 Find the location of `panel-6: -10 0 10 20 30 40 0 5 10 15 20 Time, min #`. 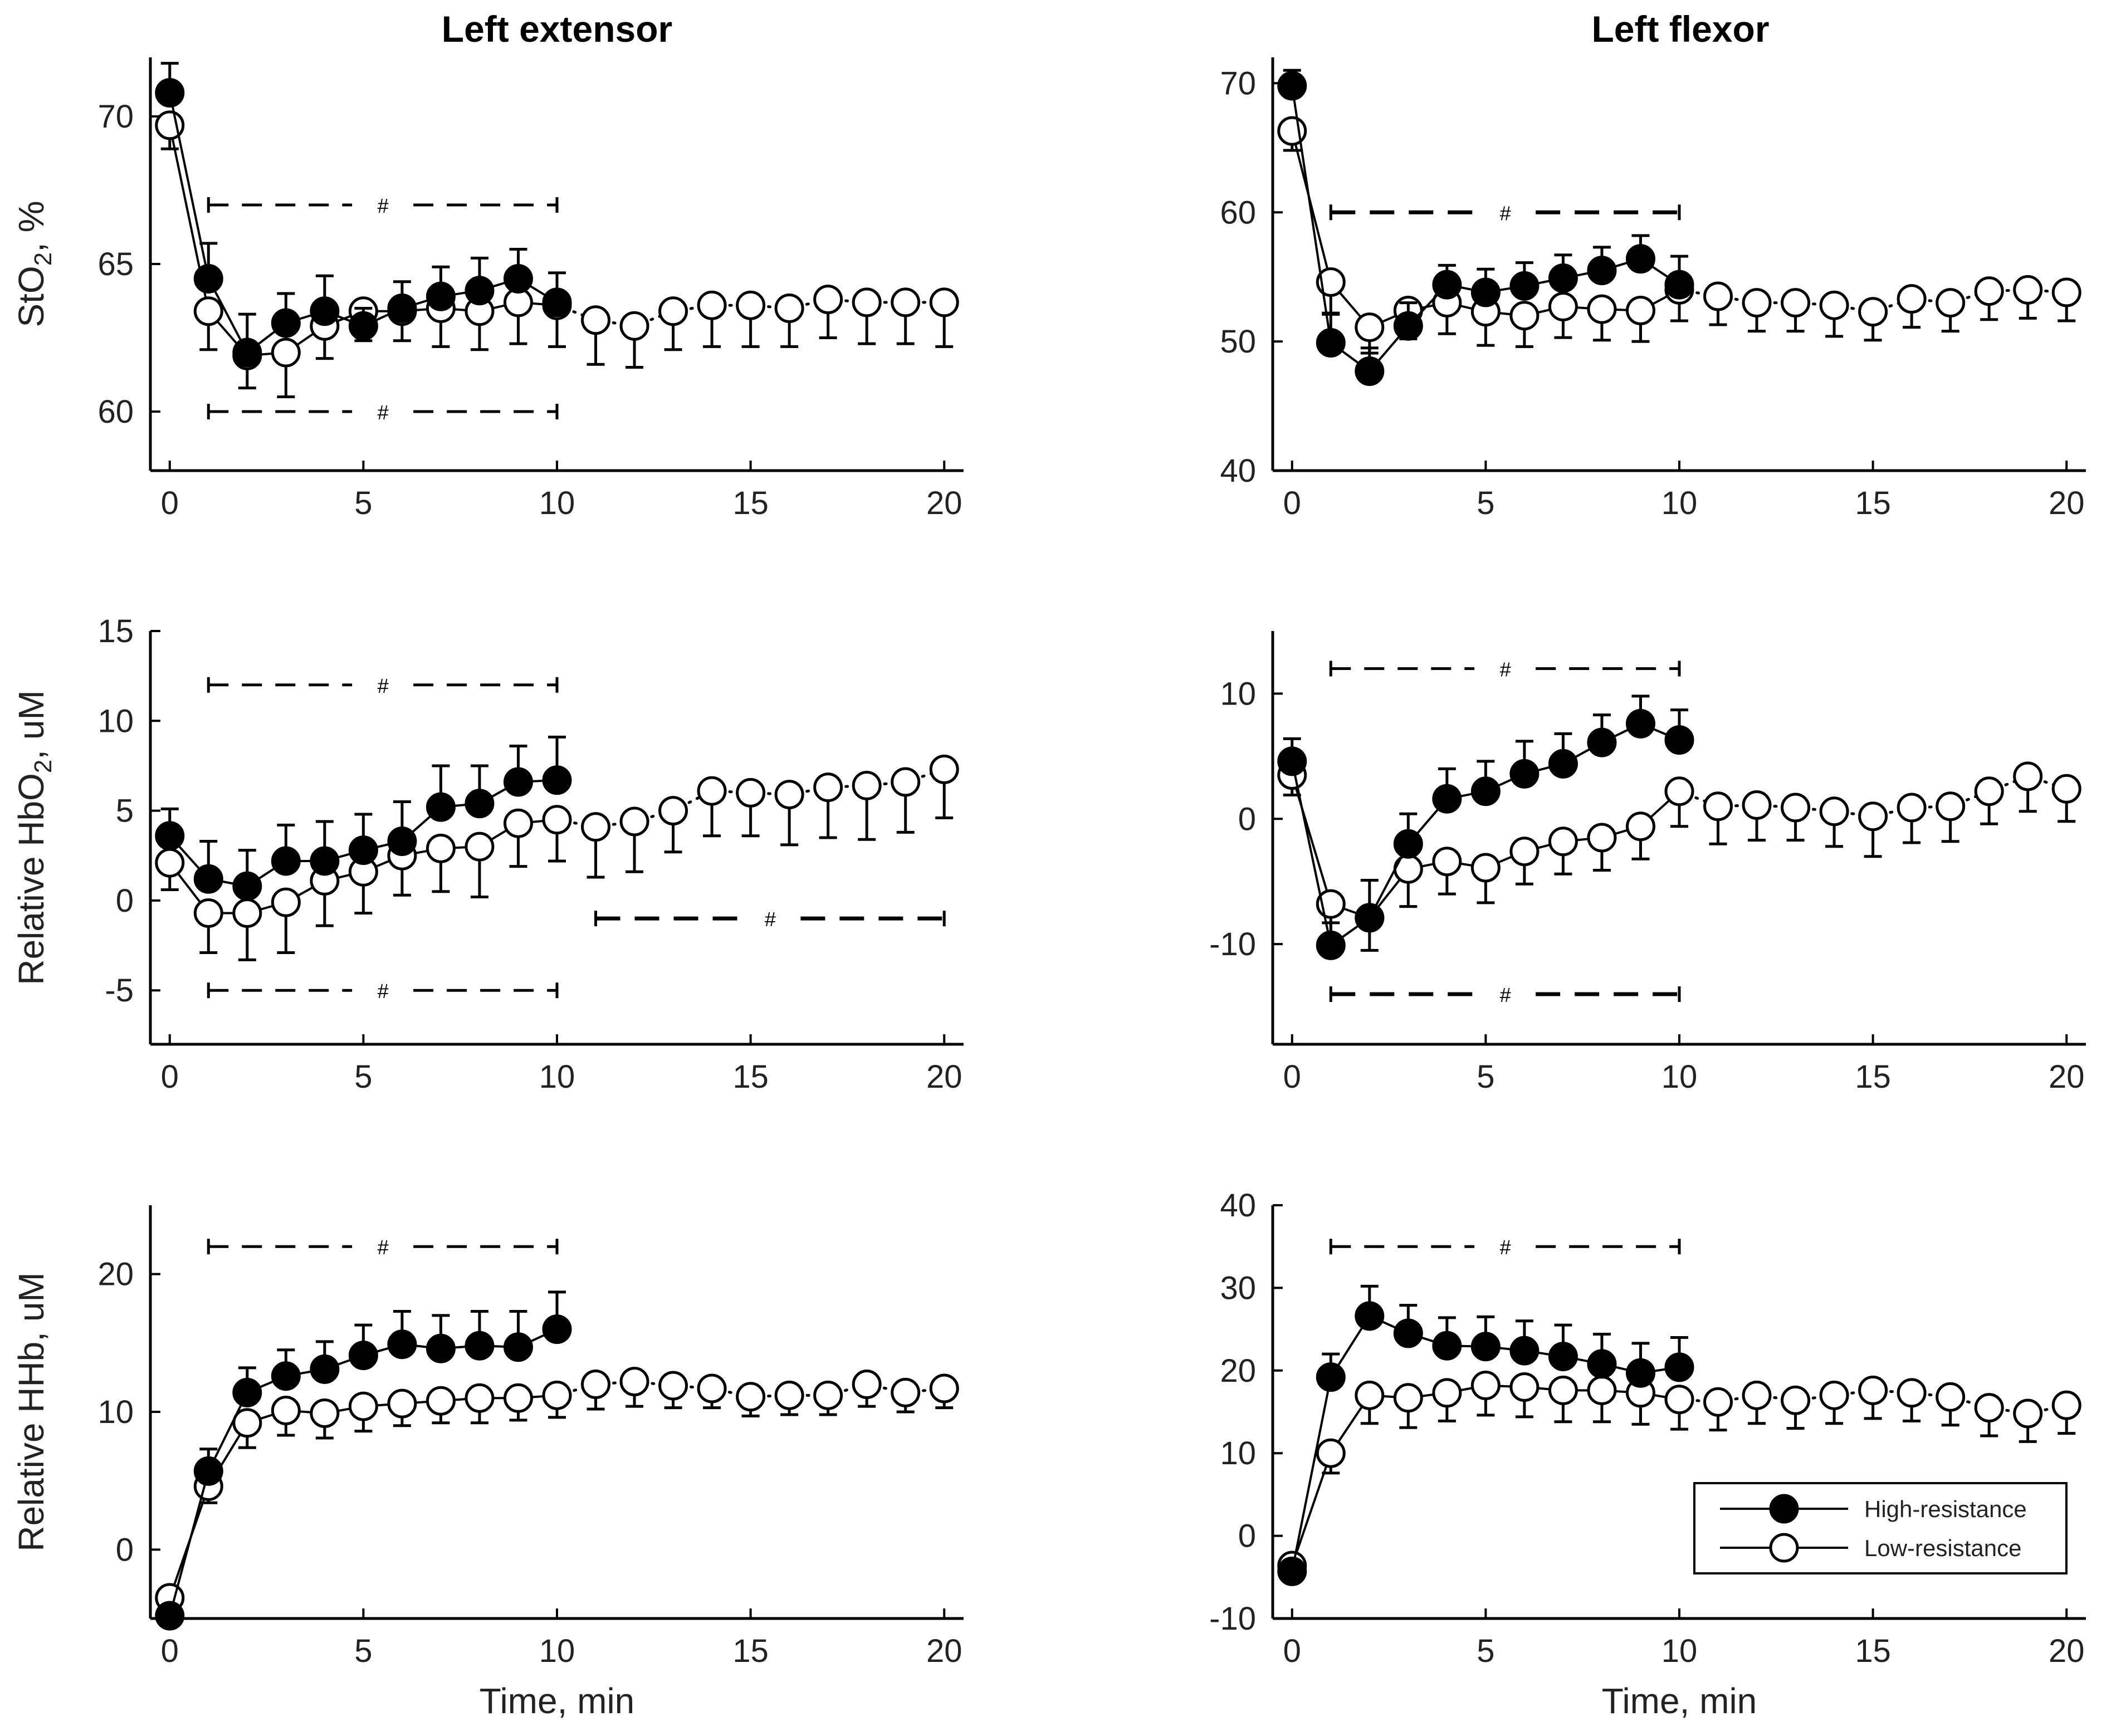

panel-6: -10 0 10 20 30 40 0 5 10 15 20 Time, min # is located at coordinates (1647, 1454).